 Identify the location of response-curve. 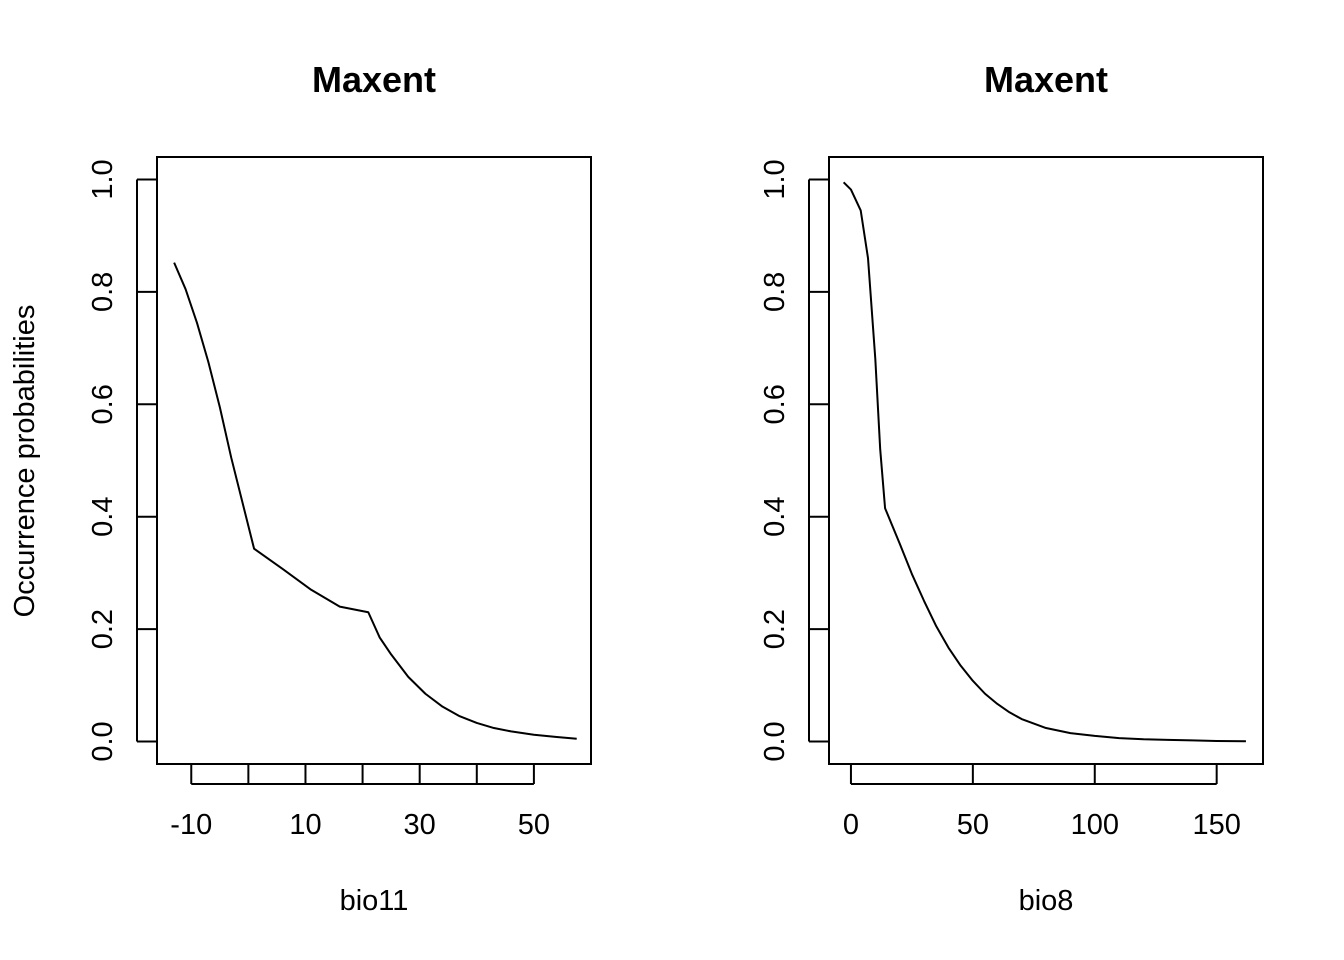
(375, 501).